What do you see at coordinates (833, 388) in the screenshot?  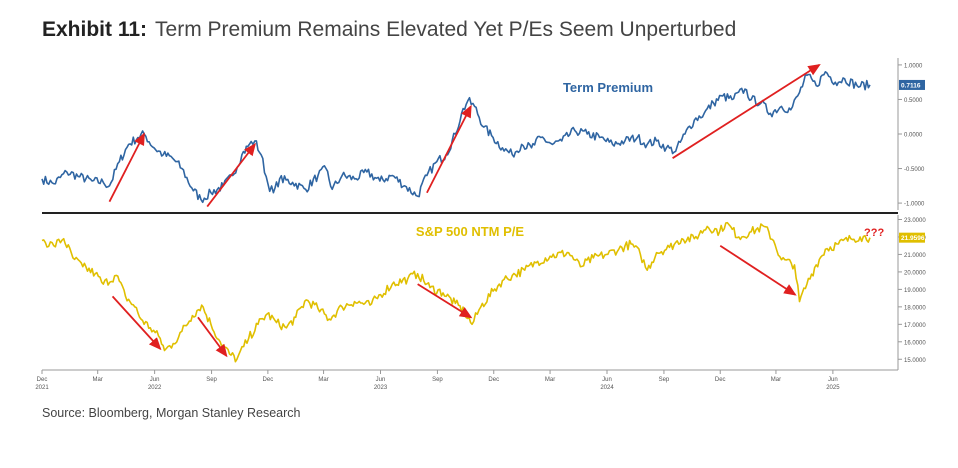 I see `x-tick-year: 2025` at bounding box center [833, 388].